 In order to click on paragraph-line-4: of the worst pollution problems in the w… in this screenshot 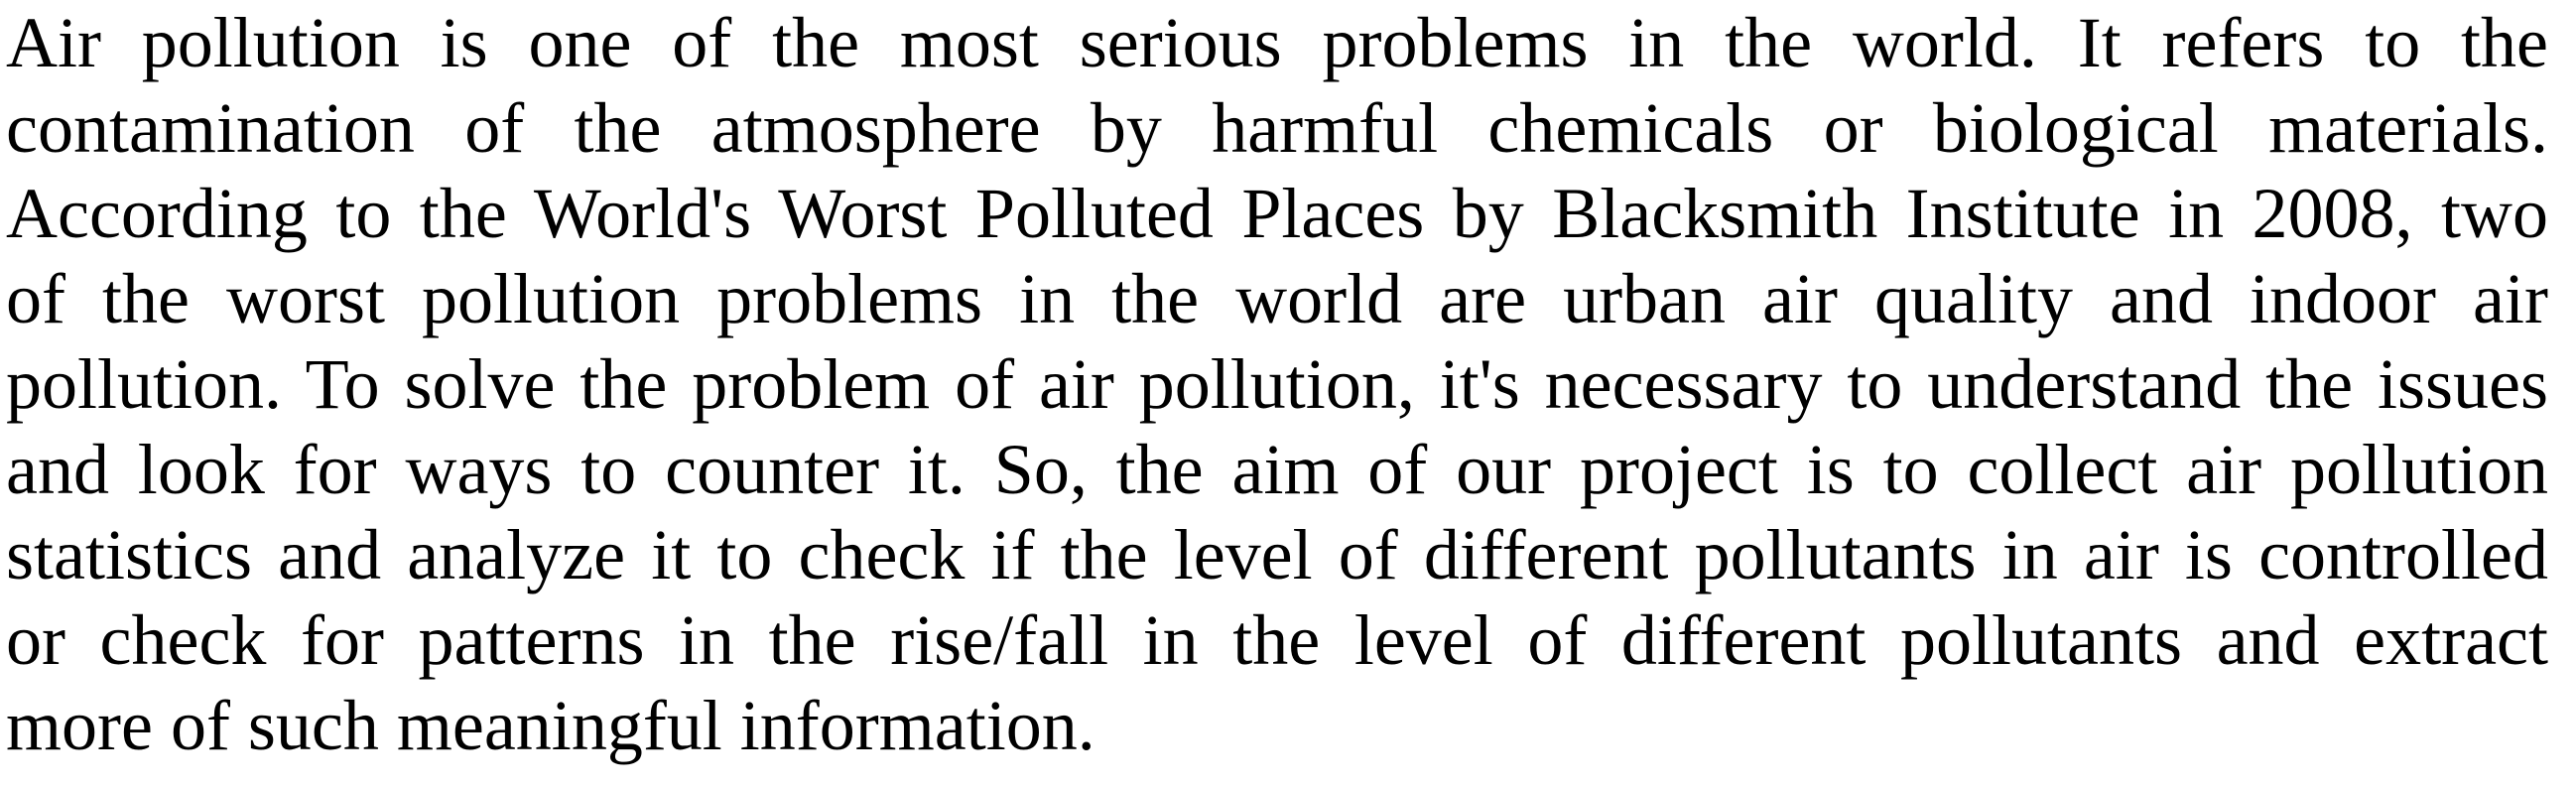, I will do `click(1277, 298)`.